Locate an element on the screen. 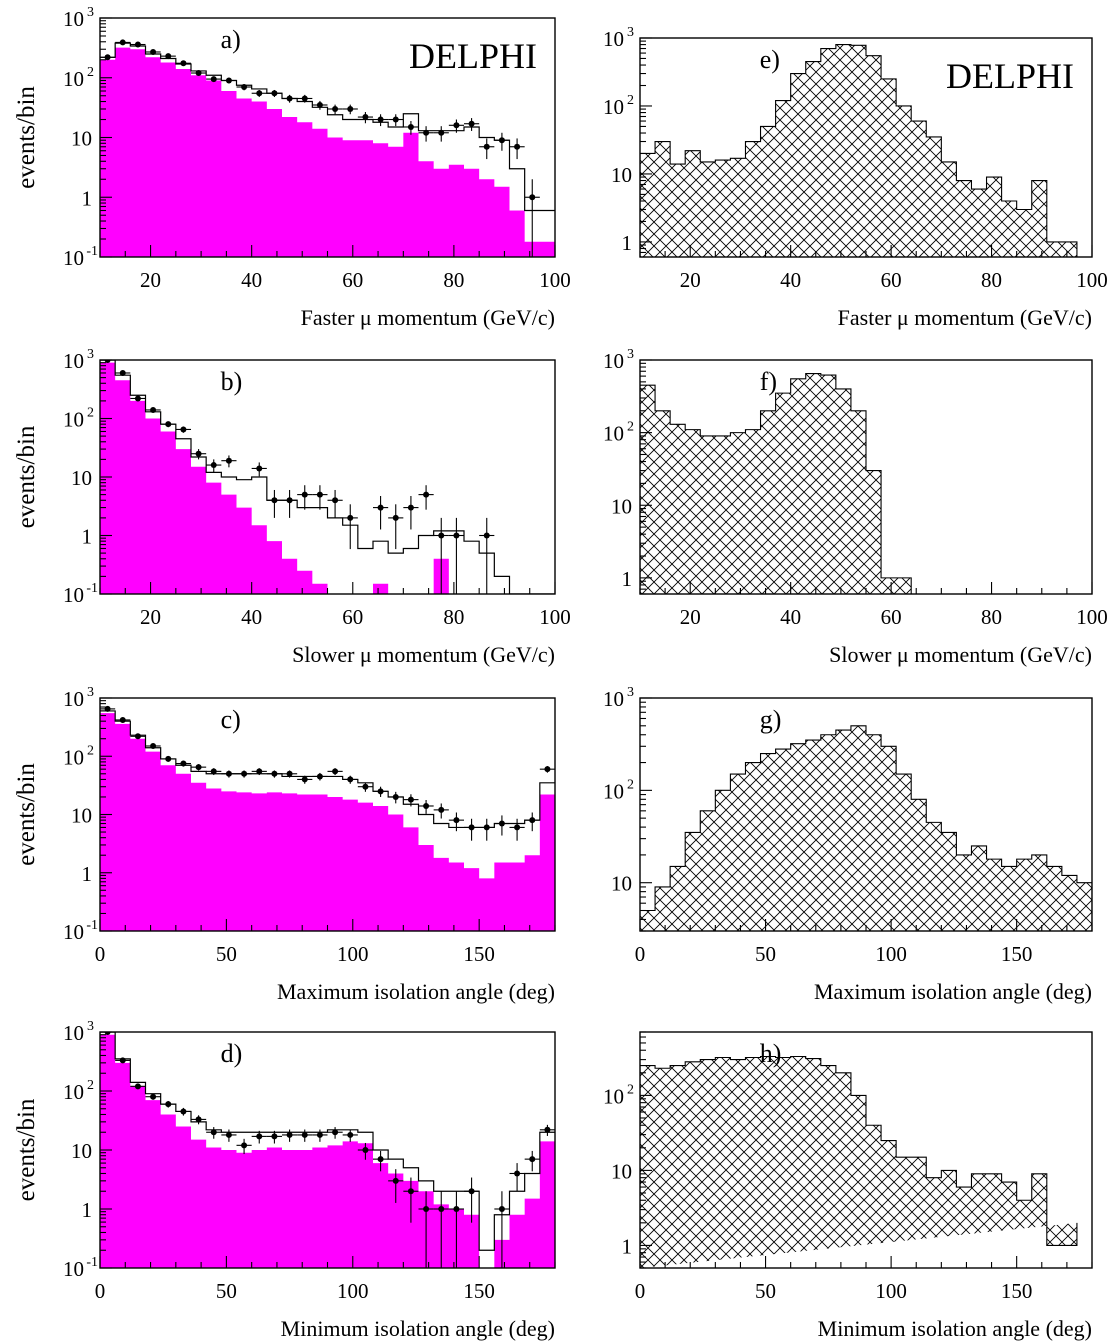  x-tick-label: 50 is located at coordinates (765, 954).